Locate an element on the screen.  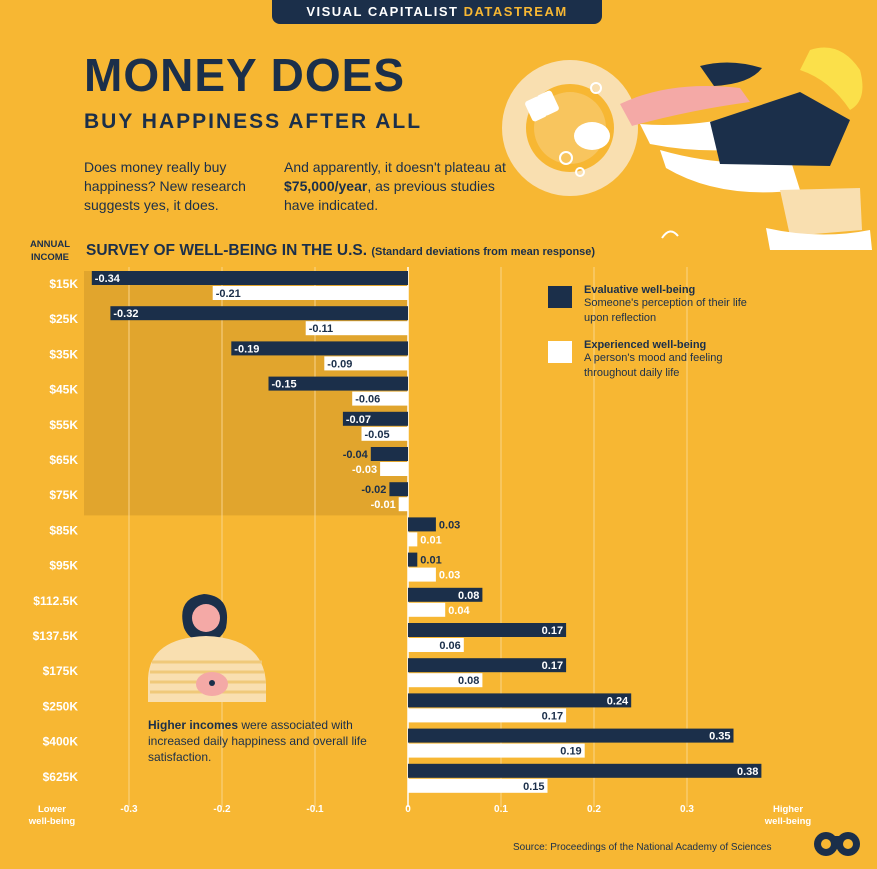
income-axis-label: ANNUAL INCOME is located at coordinates (50, 251).